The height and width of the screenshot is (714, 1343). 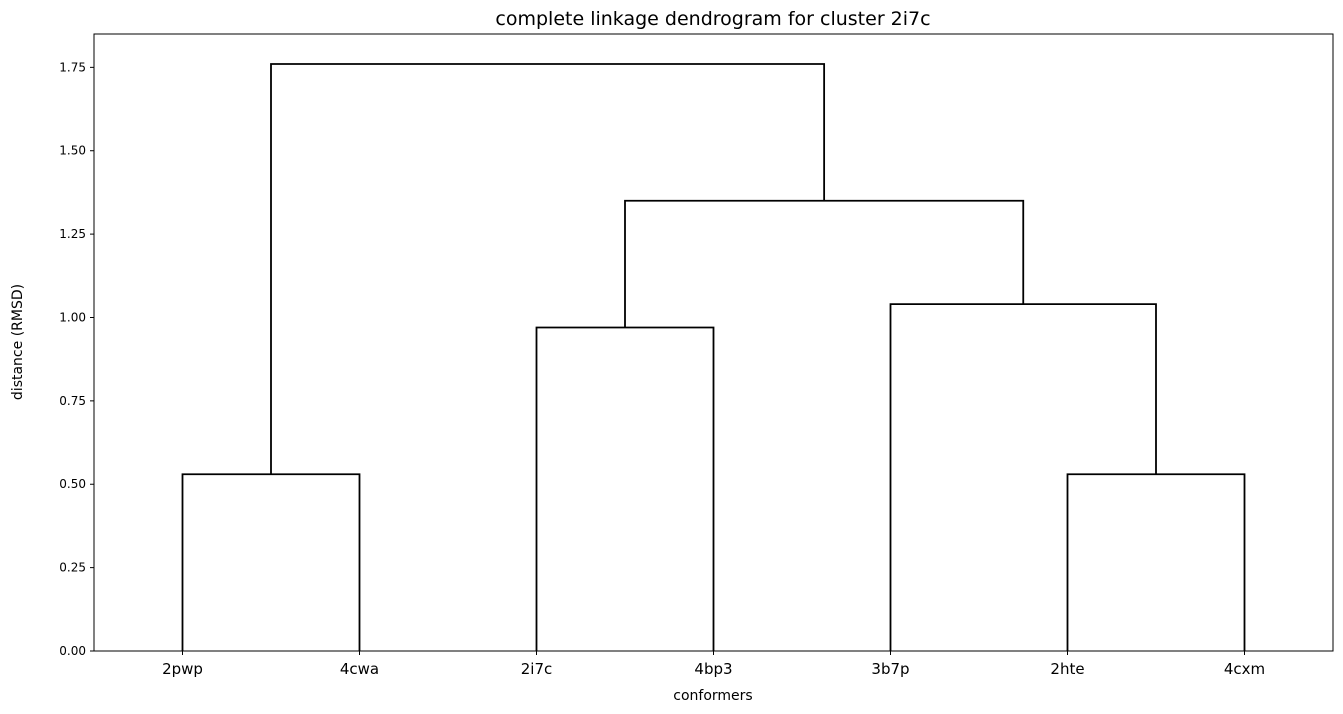 I want to click on leaf-label-4bp3: 4bp3, so click(x=713, y=669).